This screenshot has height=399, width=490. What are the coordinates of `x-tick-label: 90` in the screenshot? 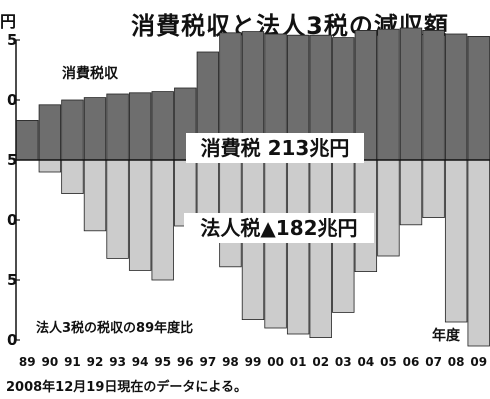 It's located at (50, 362).